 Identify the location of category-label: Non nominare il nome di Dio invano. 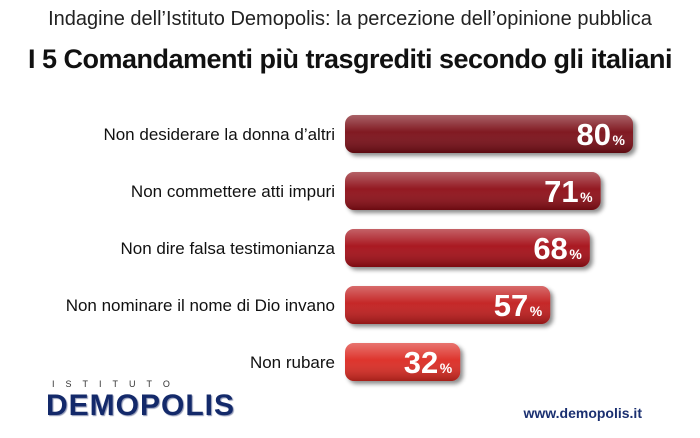
(200, 305).